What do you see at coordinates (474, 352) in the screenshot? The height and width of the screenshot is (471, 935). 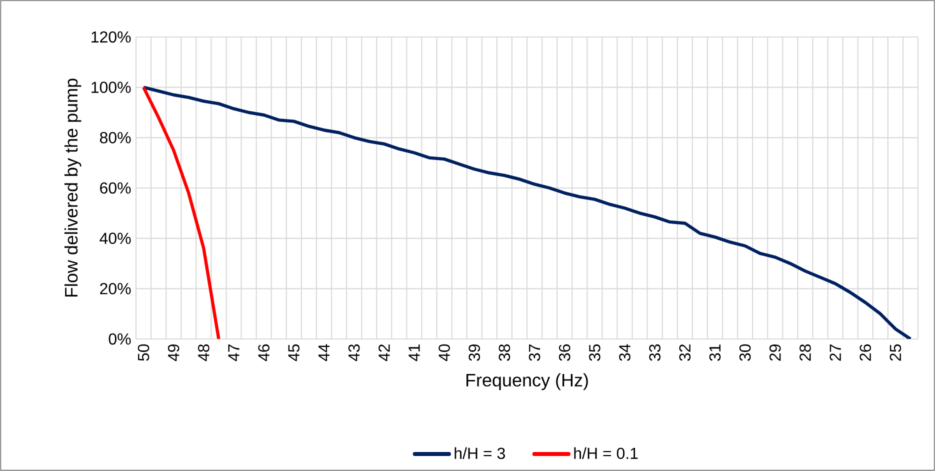 I see `x-tick-label: 39` at bounding box center [474, 352].